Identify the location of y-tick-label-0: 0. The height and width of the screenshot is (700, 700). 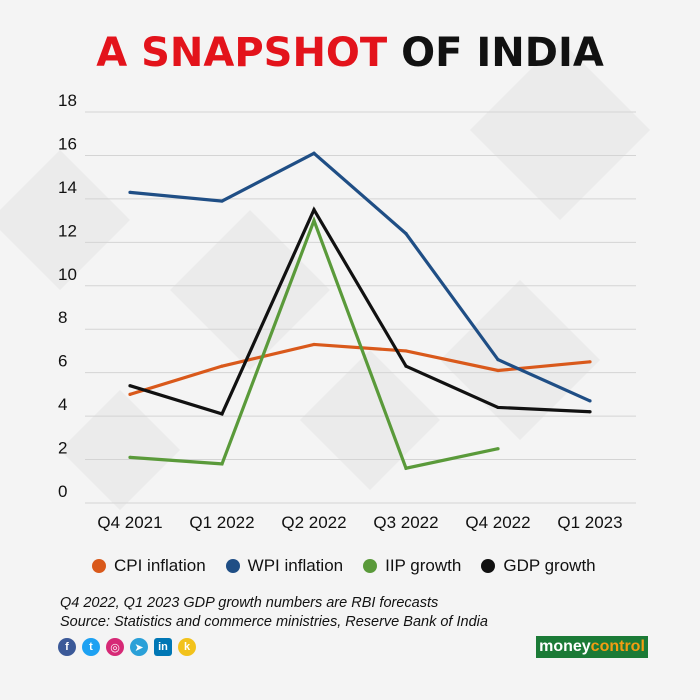
(62, 491).